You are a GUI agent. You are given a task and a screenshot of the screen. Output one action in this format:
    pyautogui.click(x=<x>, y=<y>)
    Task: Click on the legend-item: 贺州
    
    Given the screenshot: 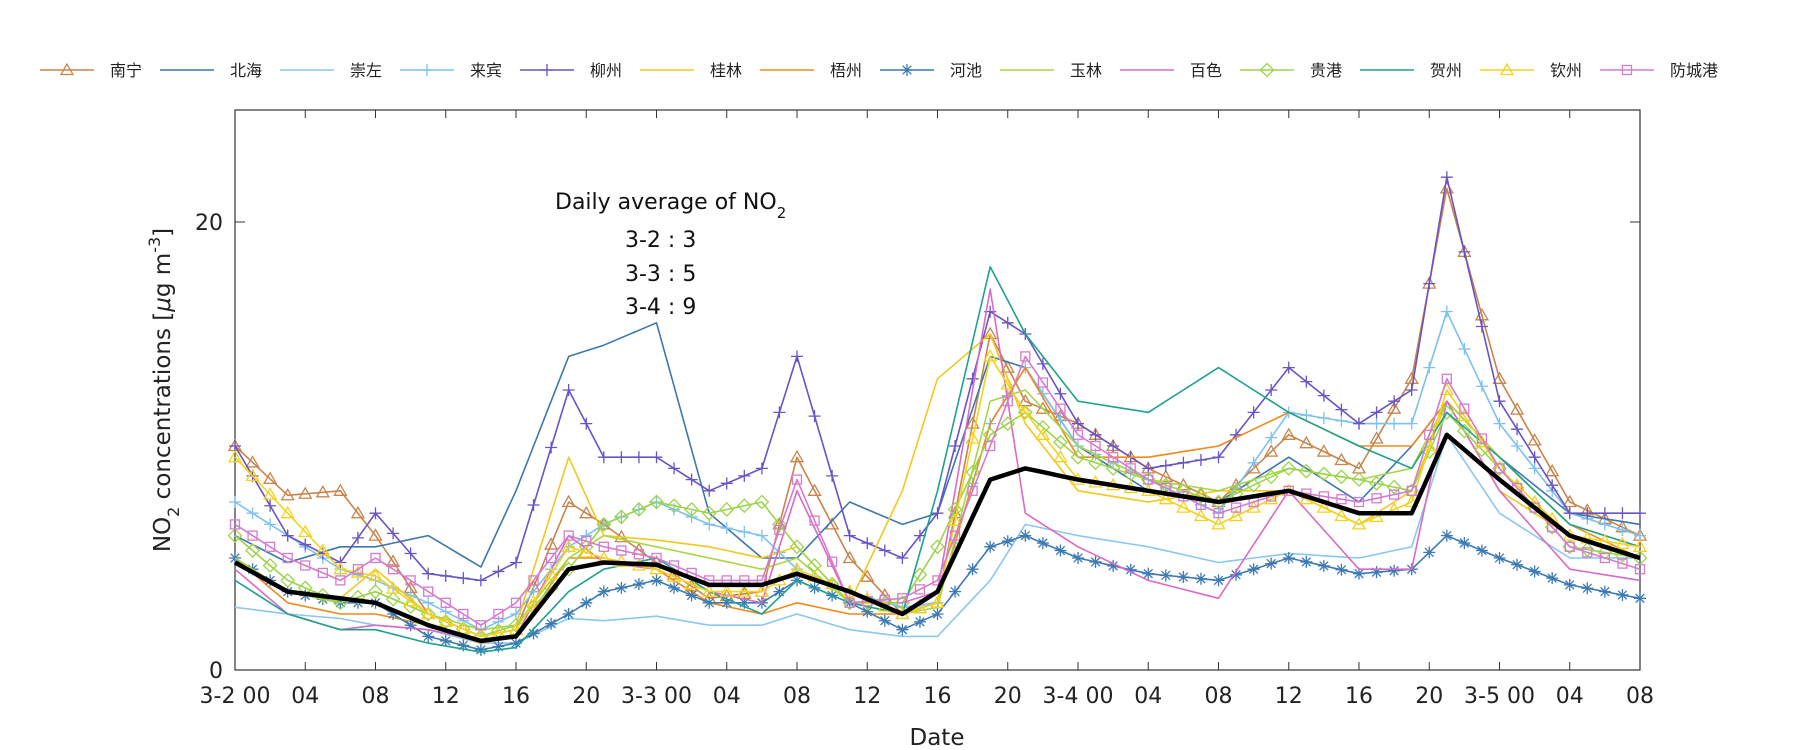 What is the action you would take?
    pyautogui.click(x=1411, y=70)
    